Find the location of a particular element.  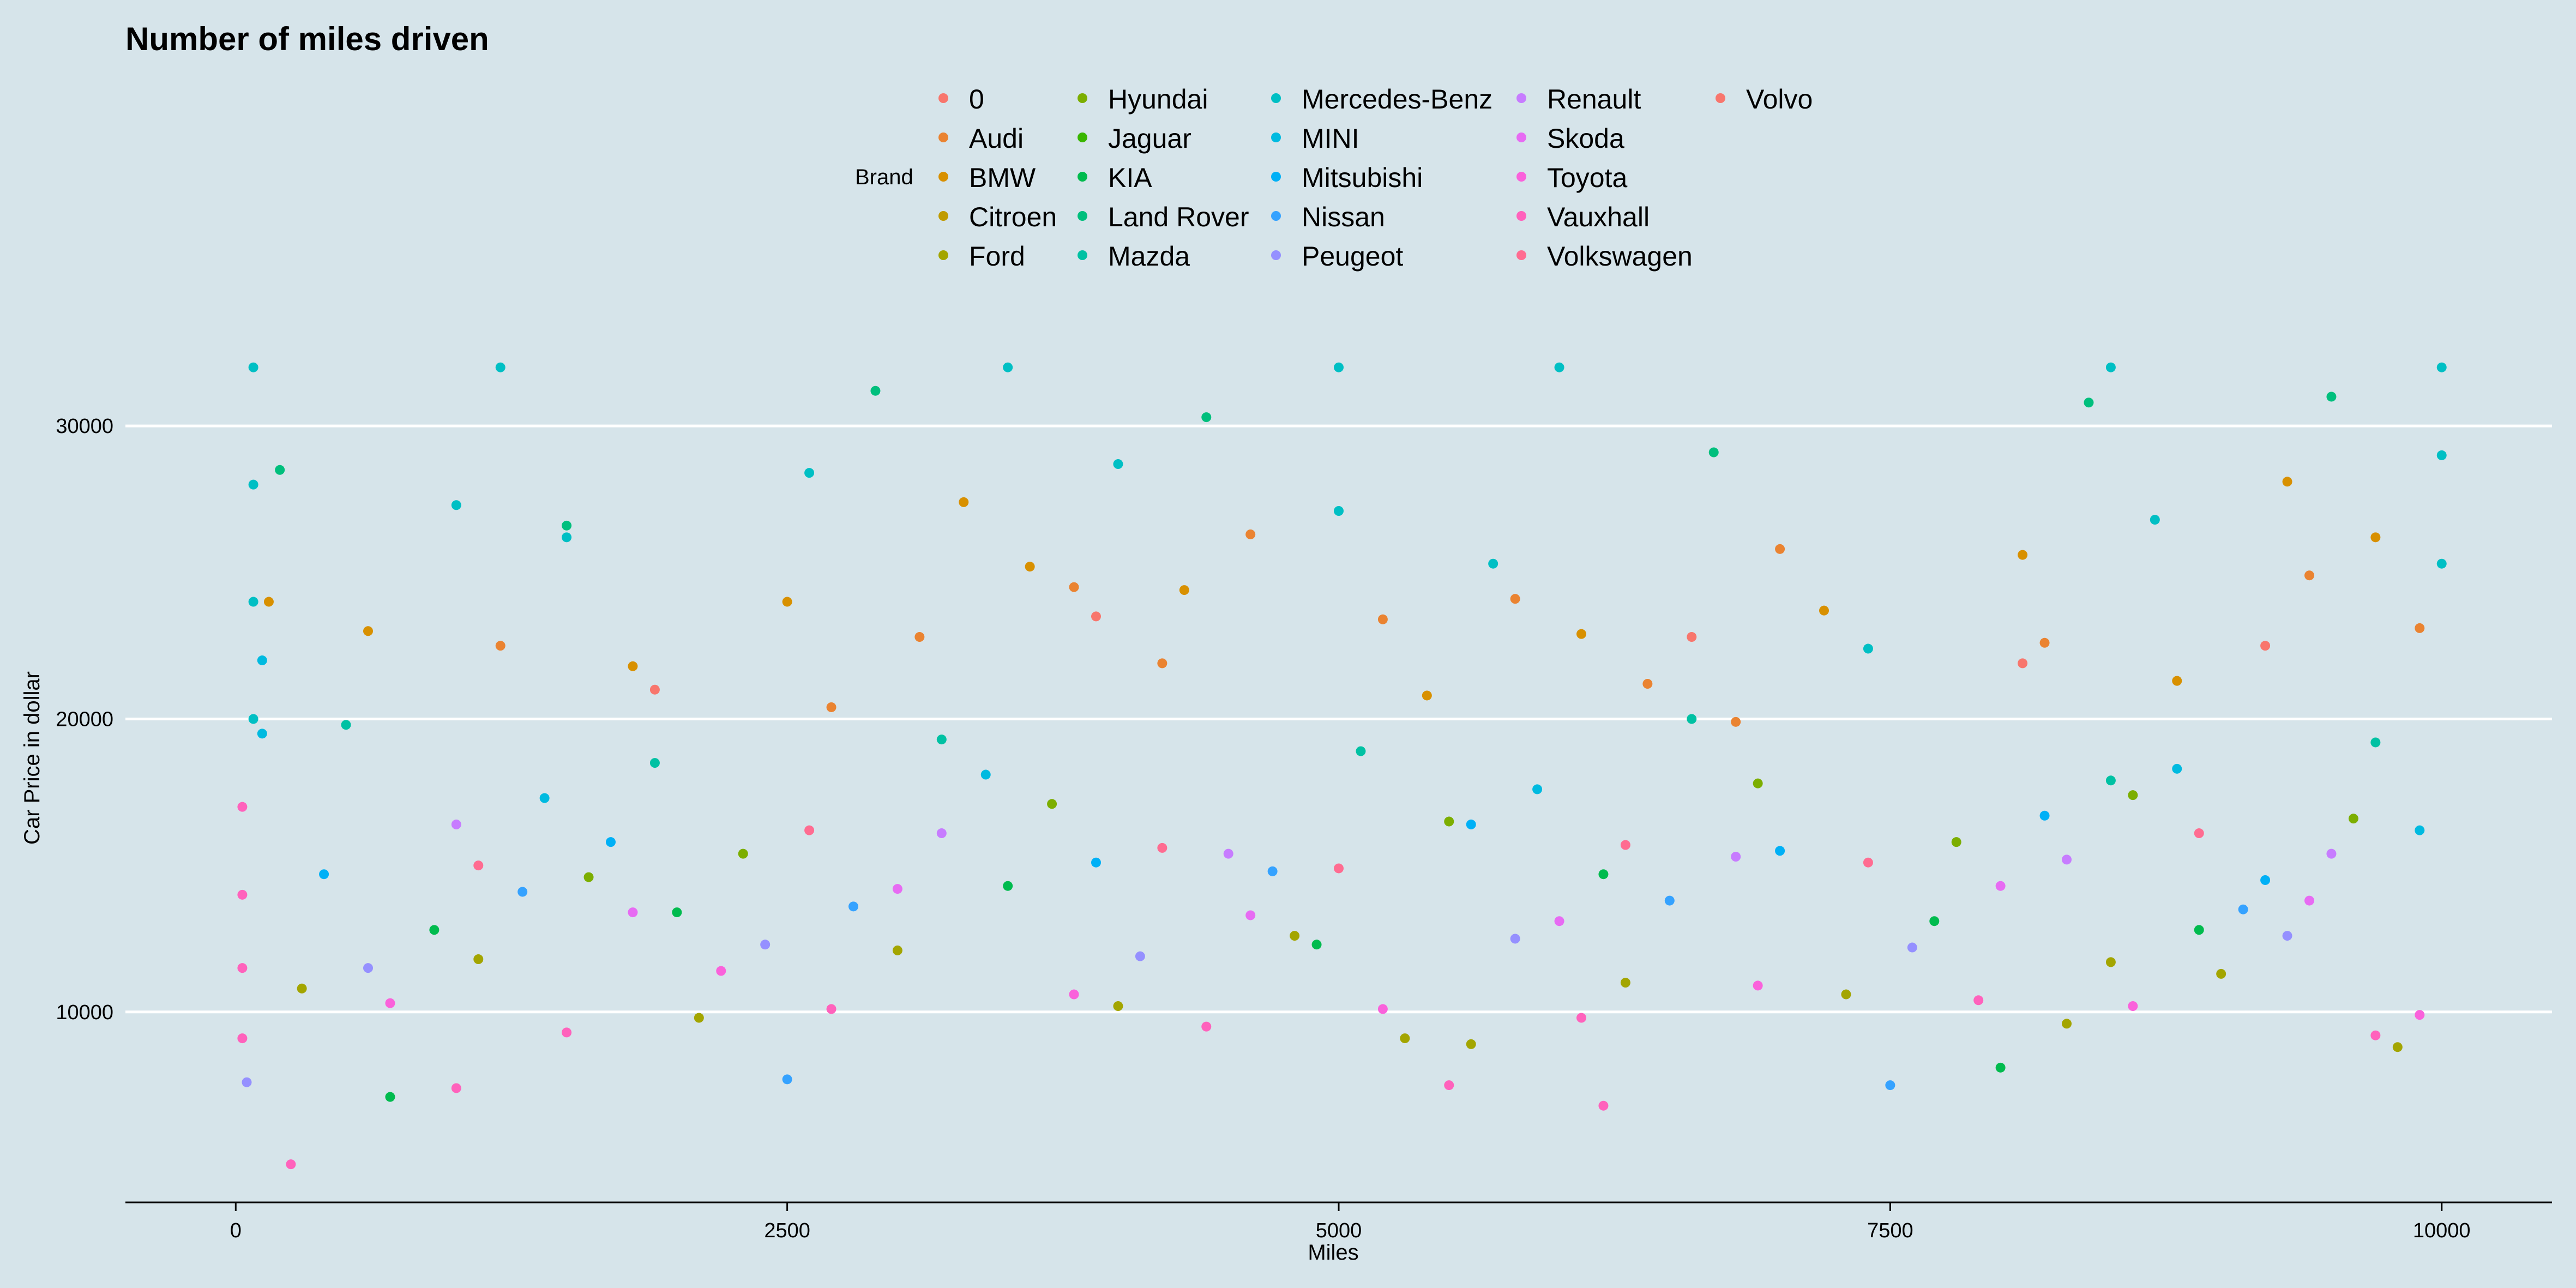

x-tick-label: 5000 is located at coordinates (1339, 1230).